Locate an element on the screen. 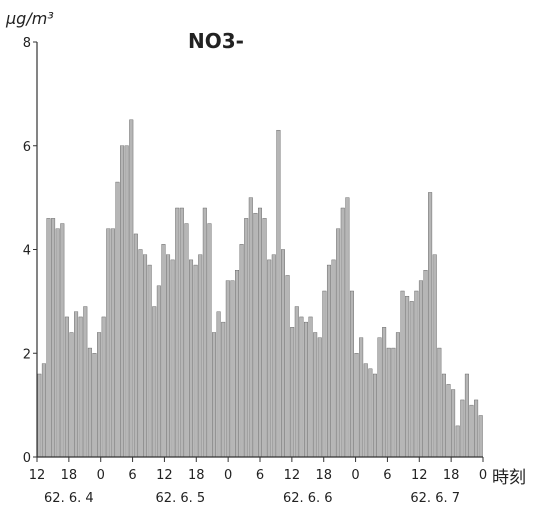 The width and height of the screenshot is (533, 510). y-tick-label: 6 is located at coordinates (27, 147).